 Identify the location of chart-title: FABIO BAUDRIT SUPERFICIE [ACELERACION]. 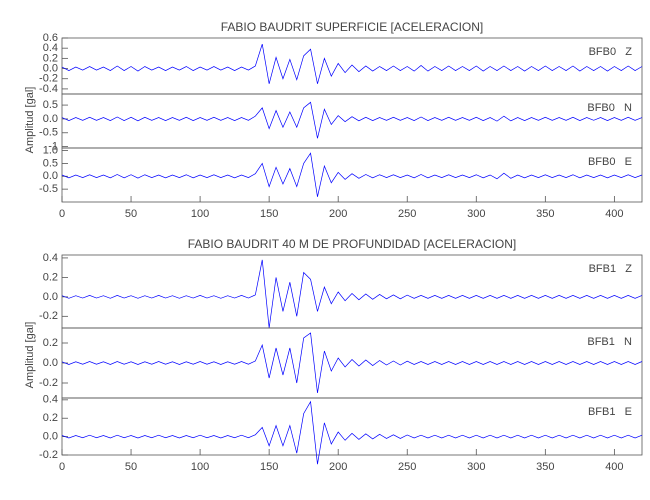
(352, 27).